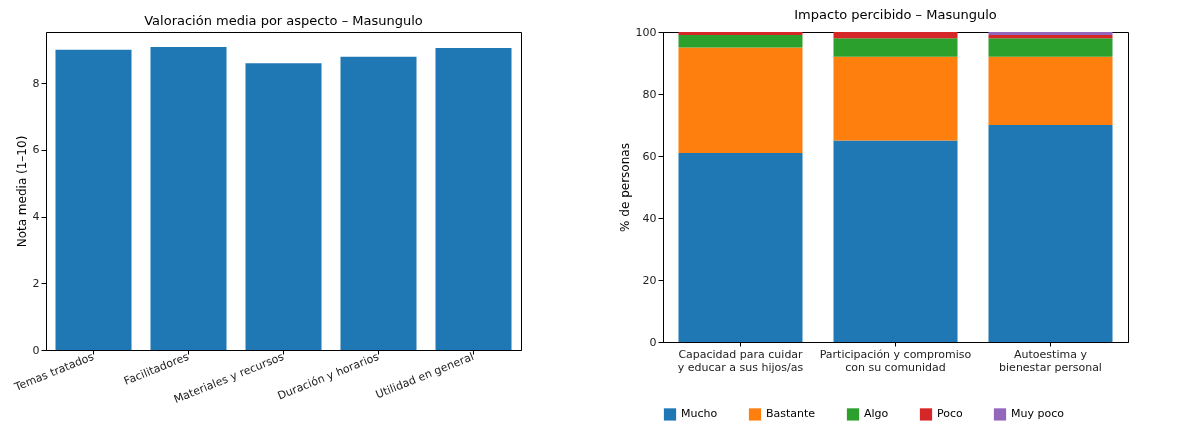  Describe the element at coordinates (36, 83) in the screenshot. I see `y-tick-label: 8` at that location.